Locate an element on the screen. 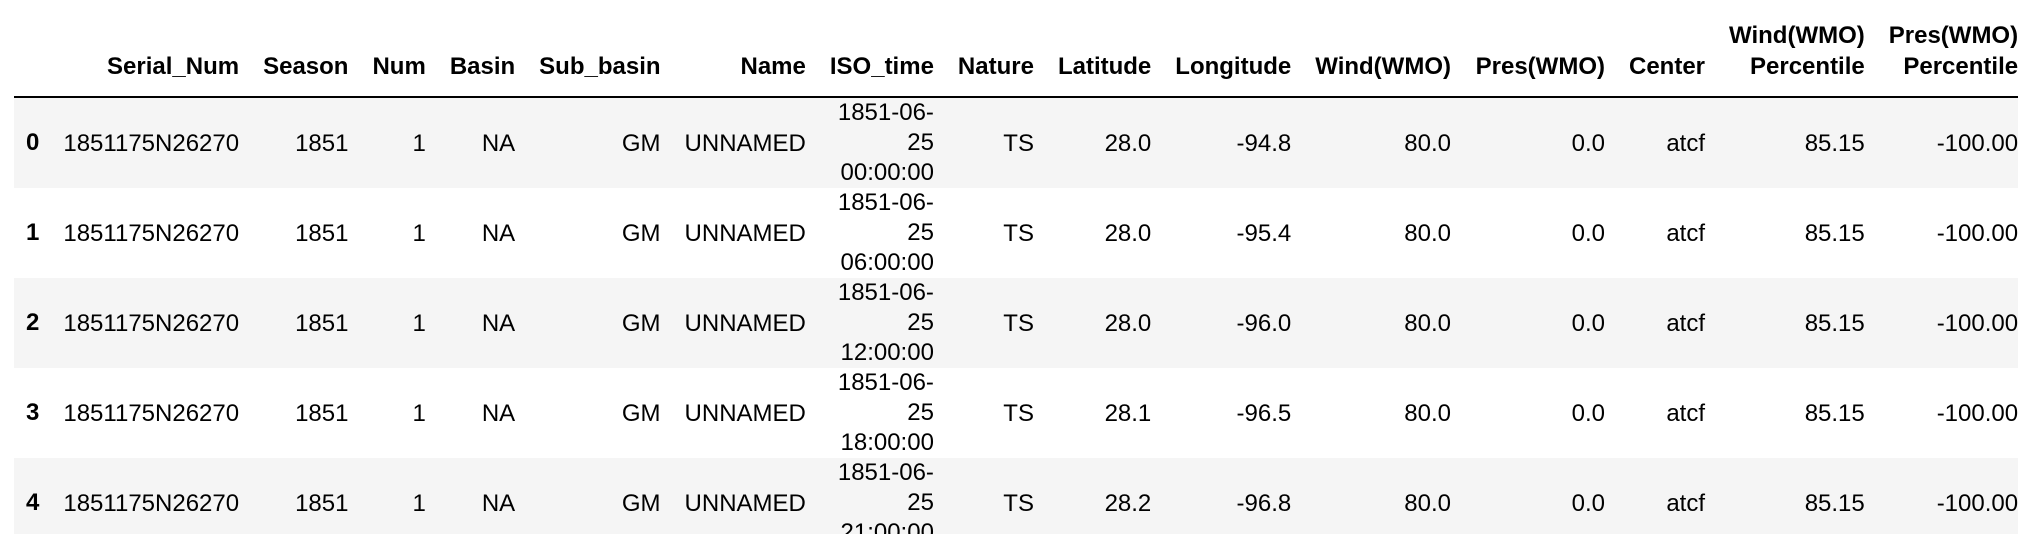 This screenshot has height=534, width=2018. column-header-basin: Basin is located at coordinates (482, 57).